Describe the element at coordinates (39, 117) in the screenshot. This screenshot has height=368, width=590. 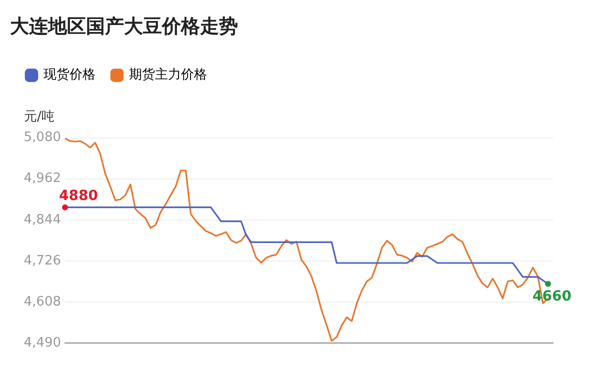
I see `y-axis-title: 元/吨` at that location.